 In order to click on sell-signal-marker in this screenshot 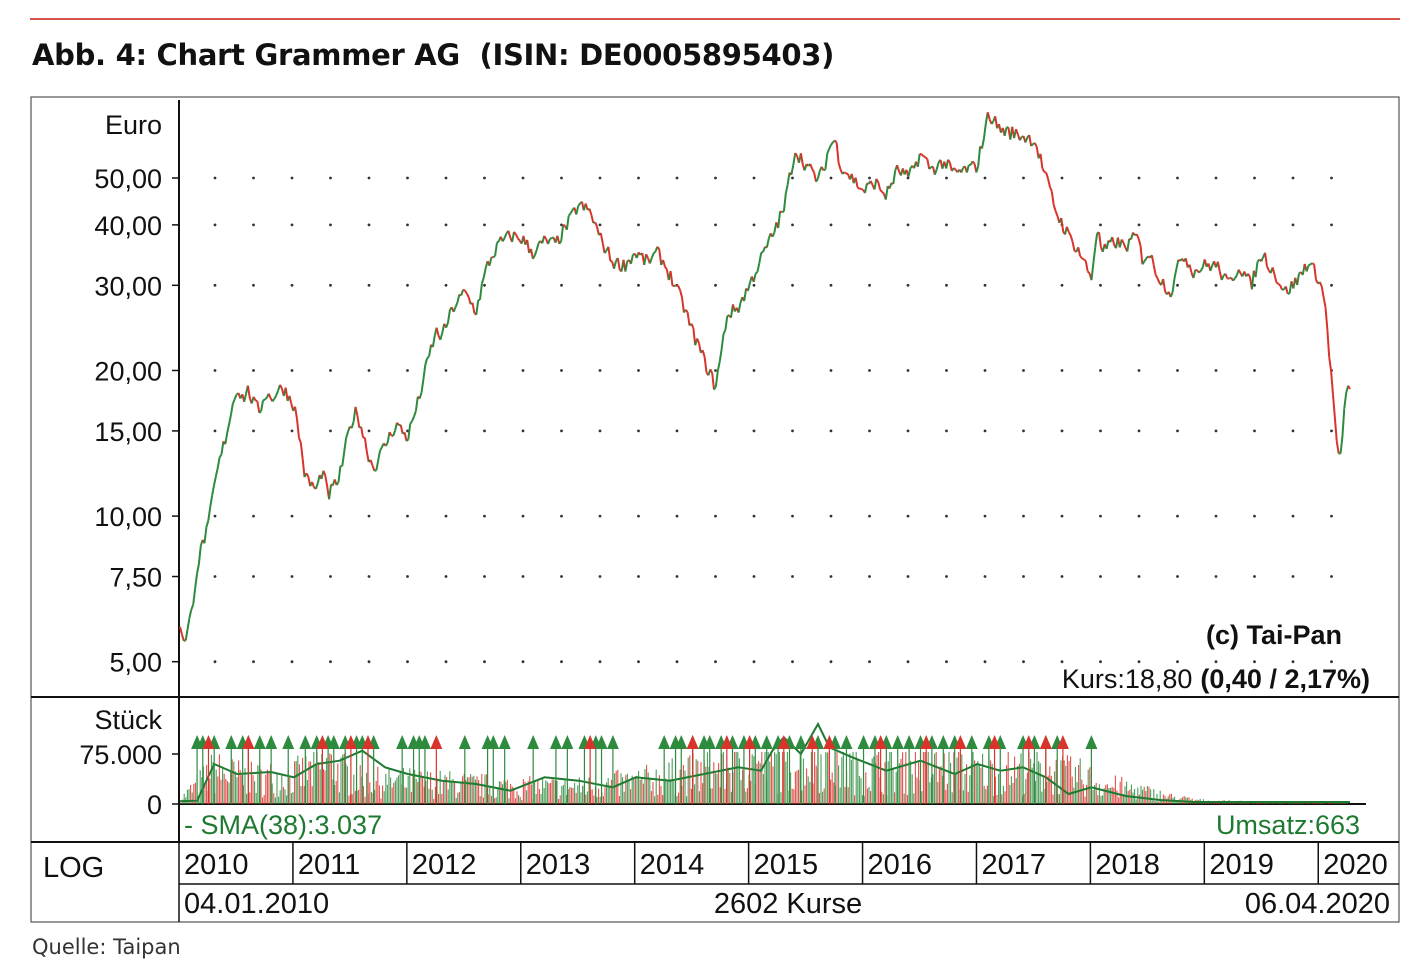, I will do `click(436, 742)`.